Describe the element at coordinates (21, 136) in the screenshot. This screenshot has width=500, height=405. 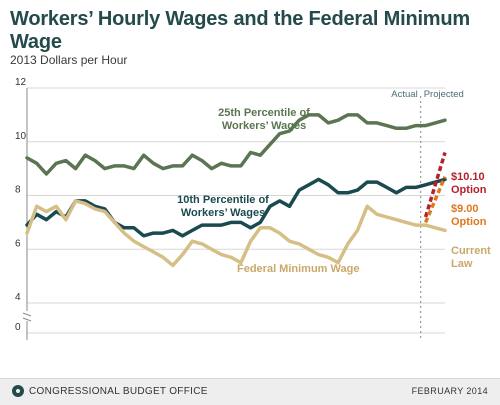
I see `y-tick-label: 10` at that location.